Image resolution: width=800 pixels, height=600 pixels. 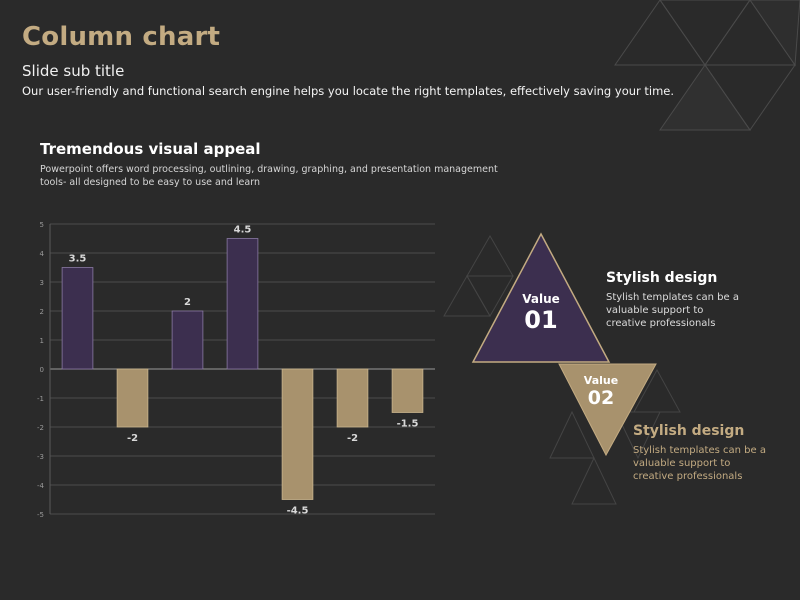 What do you see at coordinates (40, 428) in the screenshot?
I see `y-tick-label: -2` at bounding box center [40, 428].